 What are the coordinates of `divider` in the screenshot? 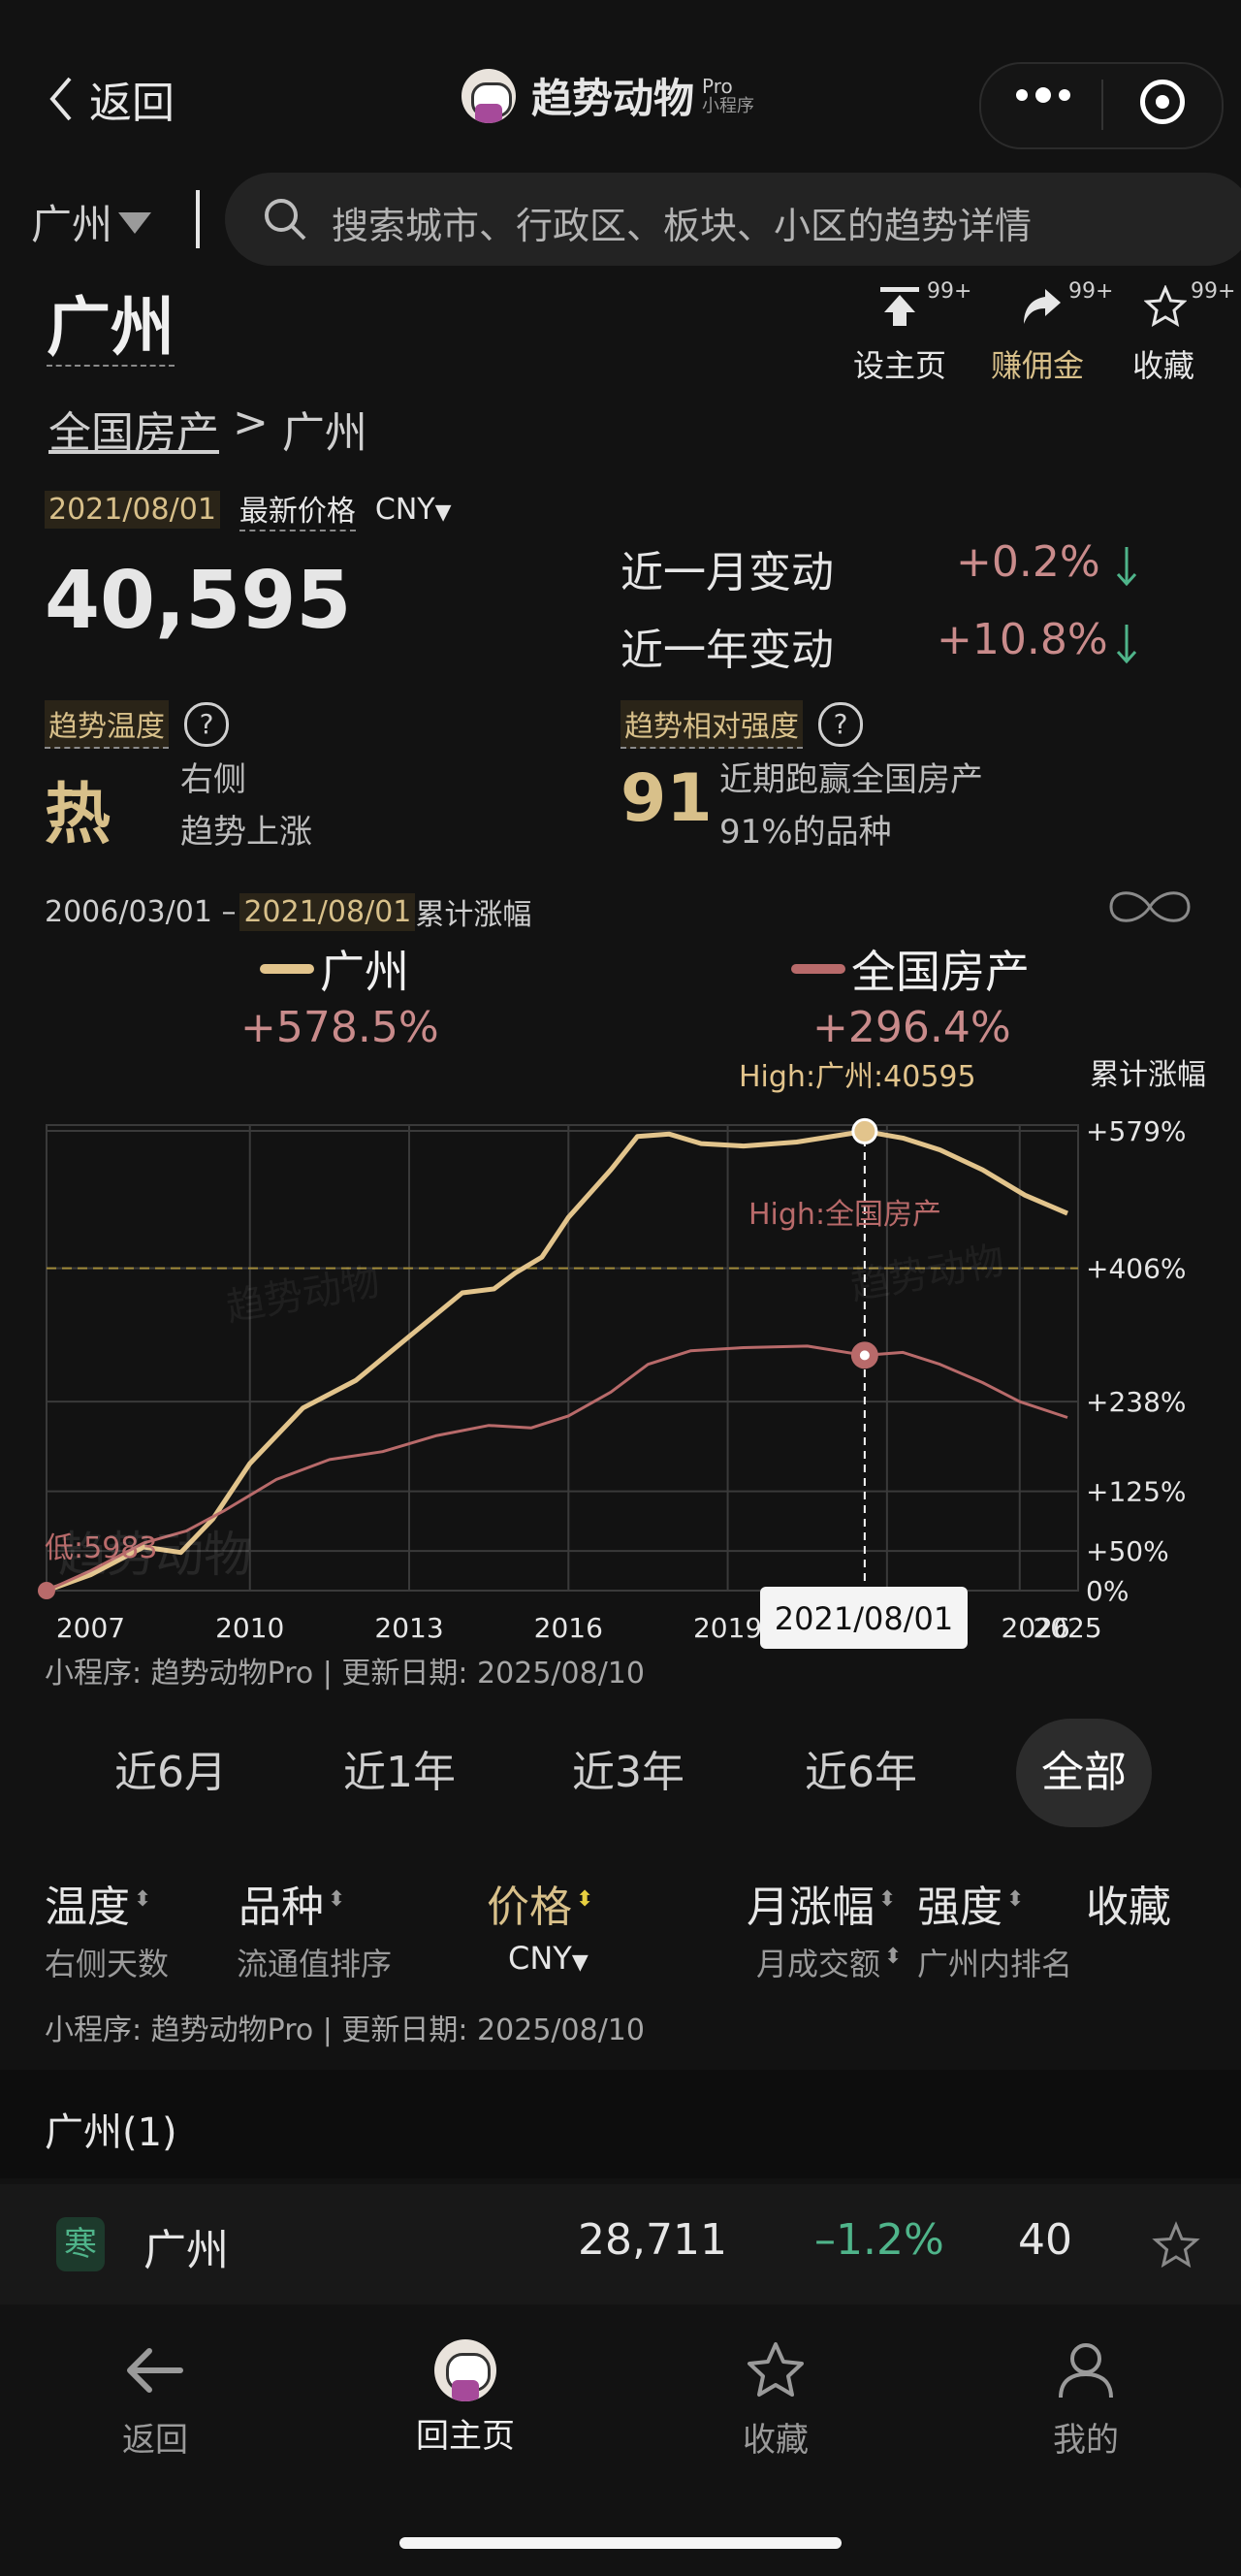 It's located at (198, 219).